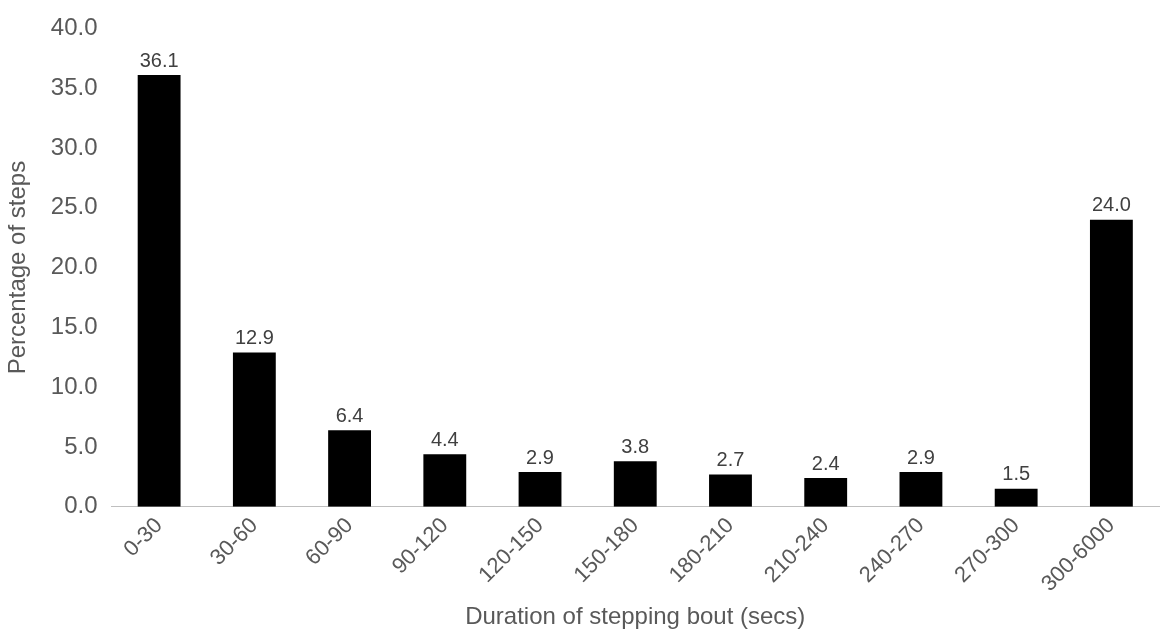 Image resolution: width=1163 pixels, height=632 pixels. What do you see at coordinates (142, 537) in the screenshot?
I see `x-tick-label: 0-30` at bounding box center [142, 537].